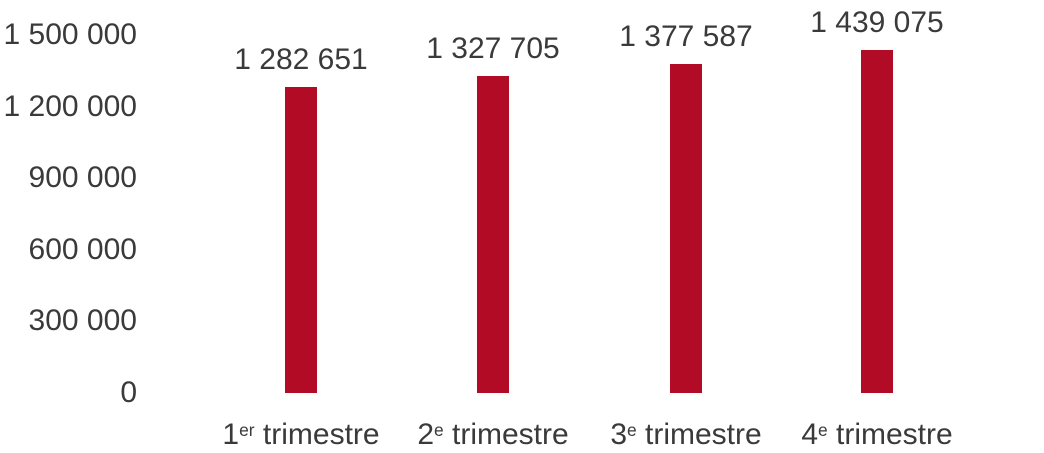 The width and height of the screenshot is (1044, 453). I want to click on y-axis-tick-label: 1 200 000, so click(70, 106).